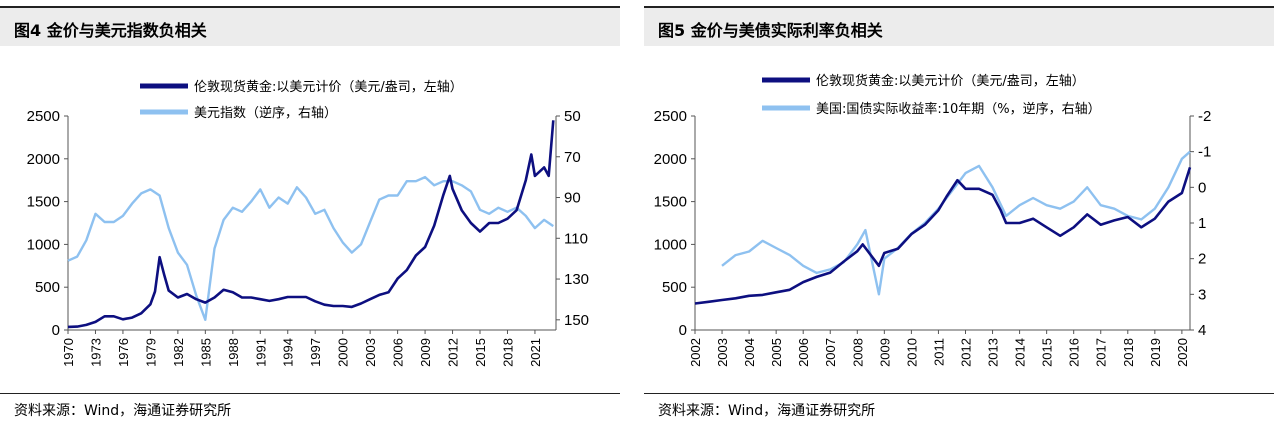 This screenshot has width=1274, height=430. What do you see at coordinates (1202, 187) in the screenshot?
I see `y-right-tick-label: 0` at bounding box center [1202, 187].